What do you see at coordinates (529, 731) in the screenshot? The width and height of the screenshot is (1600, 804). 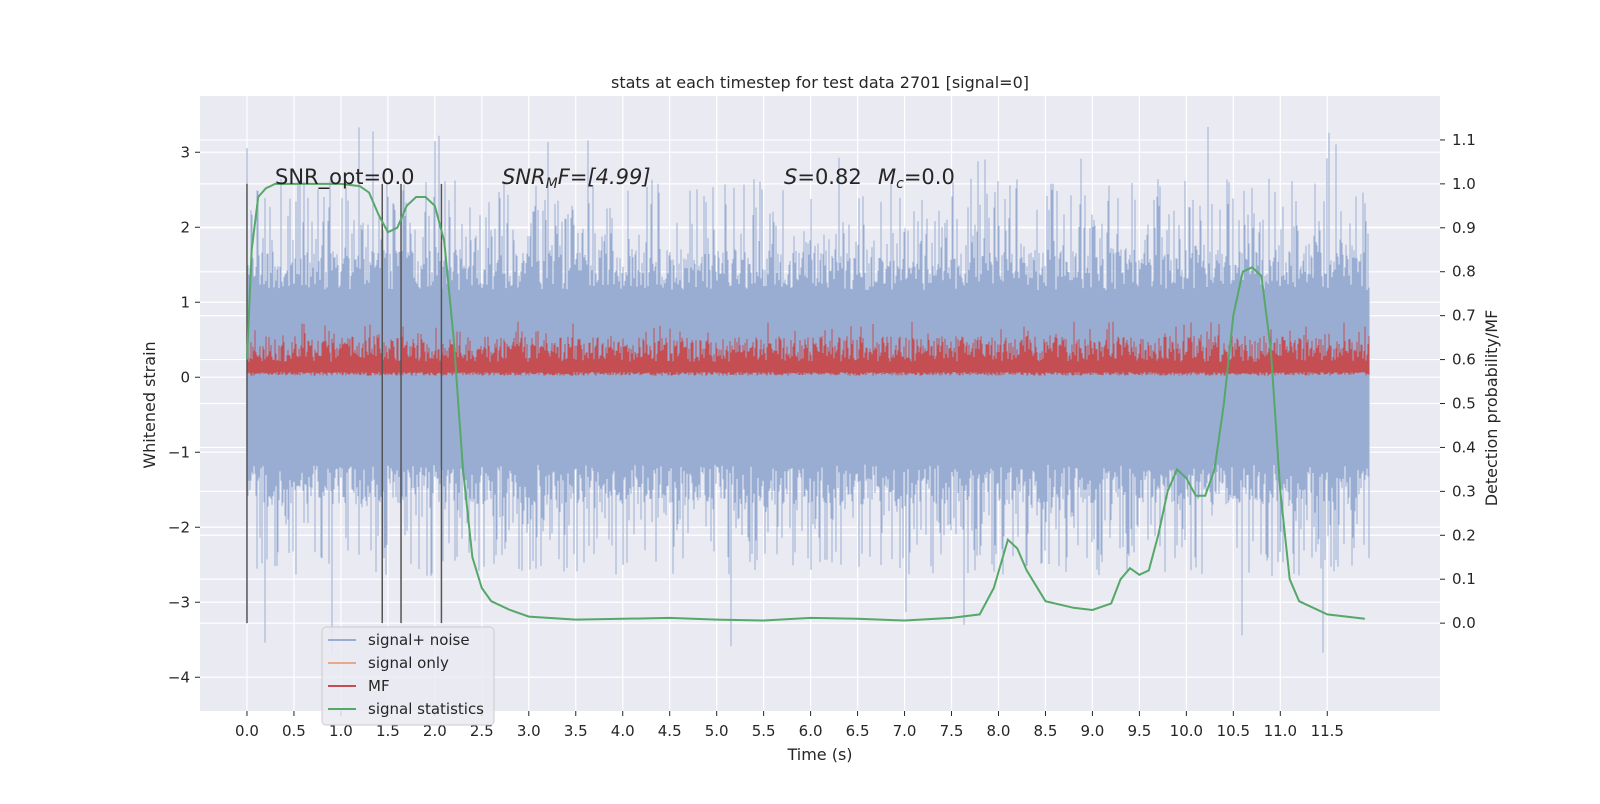 I see `x-tick-label: 3.0` at bounding box center [529, 731].